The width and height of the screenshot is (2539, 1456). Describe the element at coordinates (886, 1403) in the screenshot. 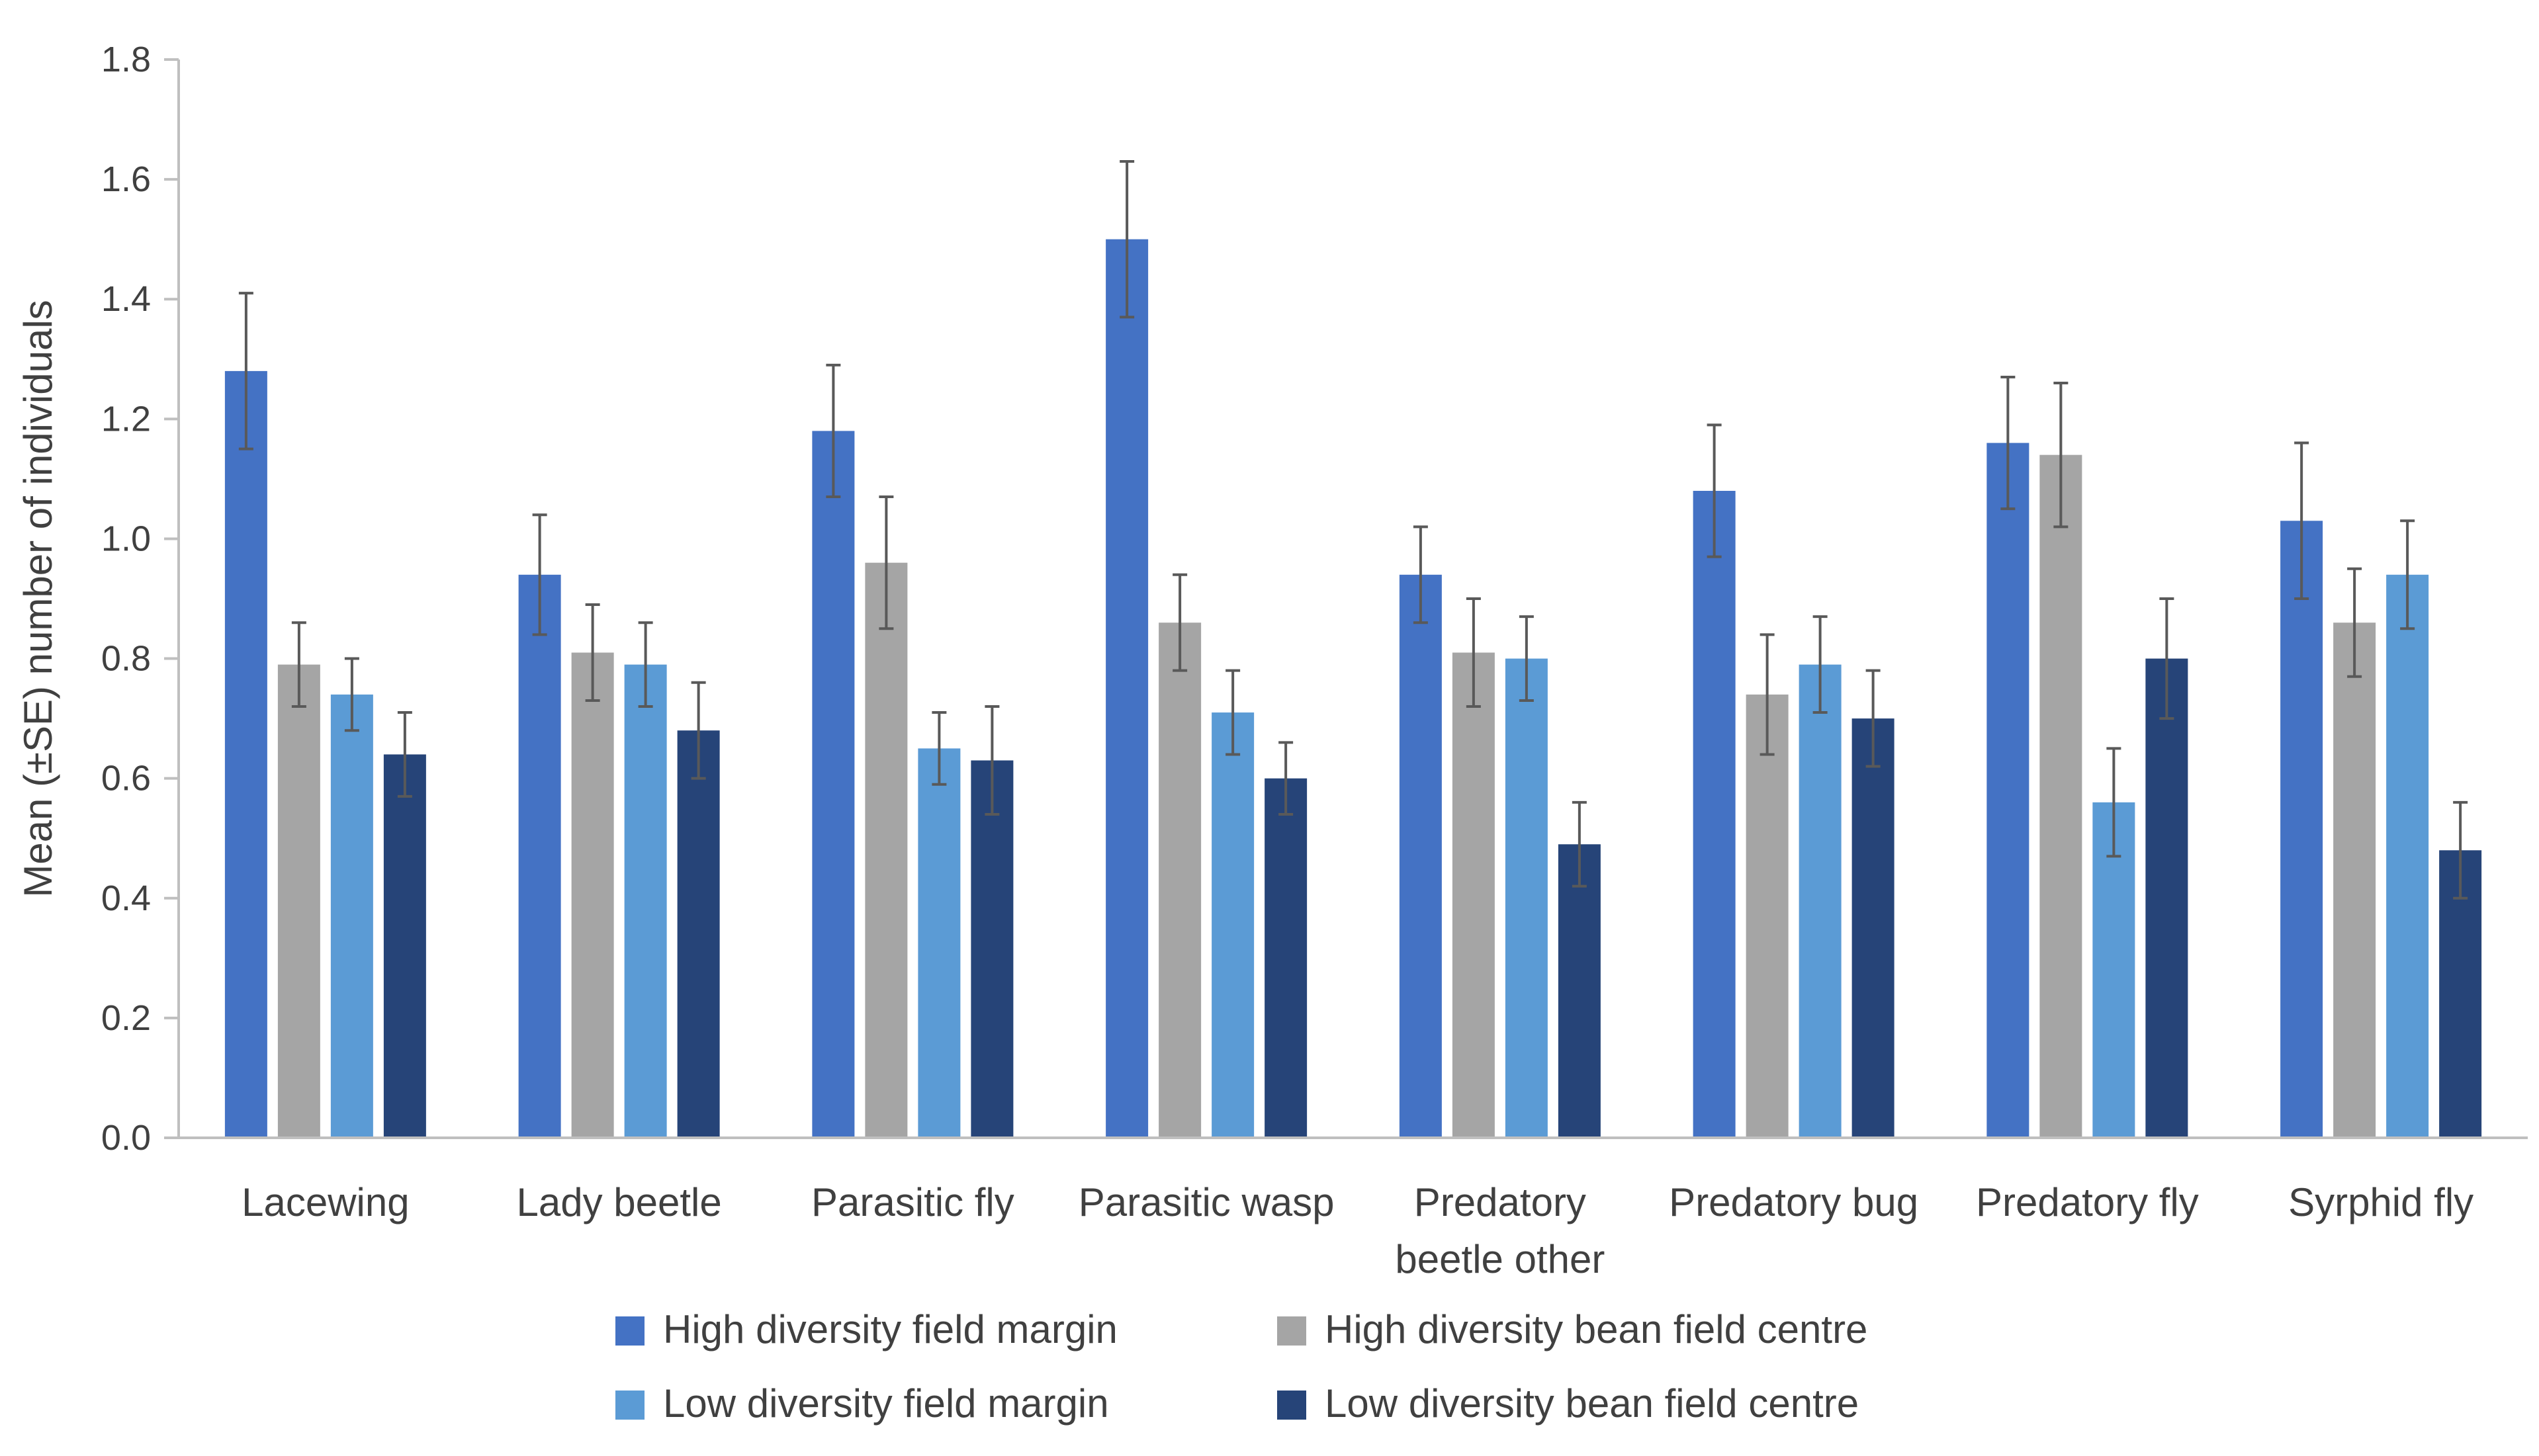

I see `legend-label: Low diversity field margin` at that location.